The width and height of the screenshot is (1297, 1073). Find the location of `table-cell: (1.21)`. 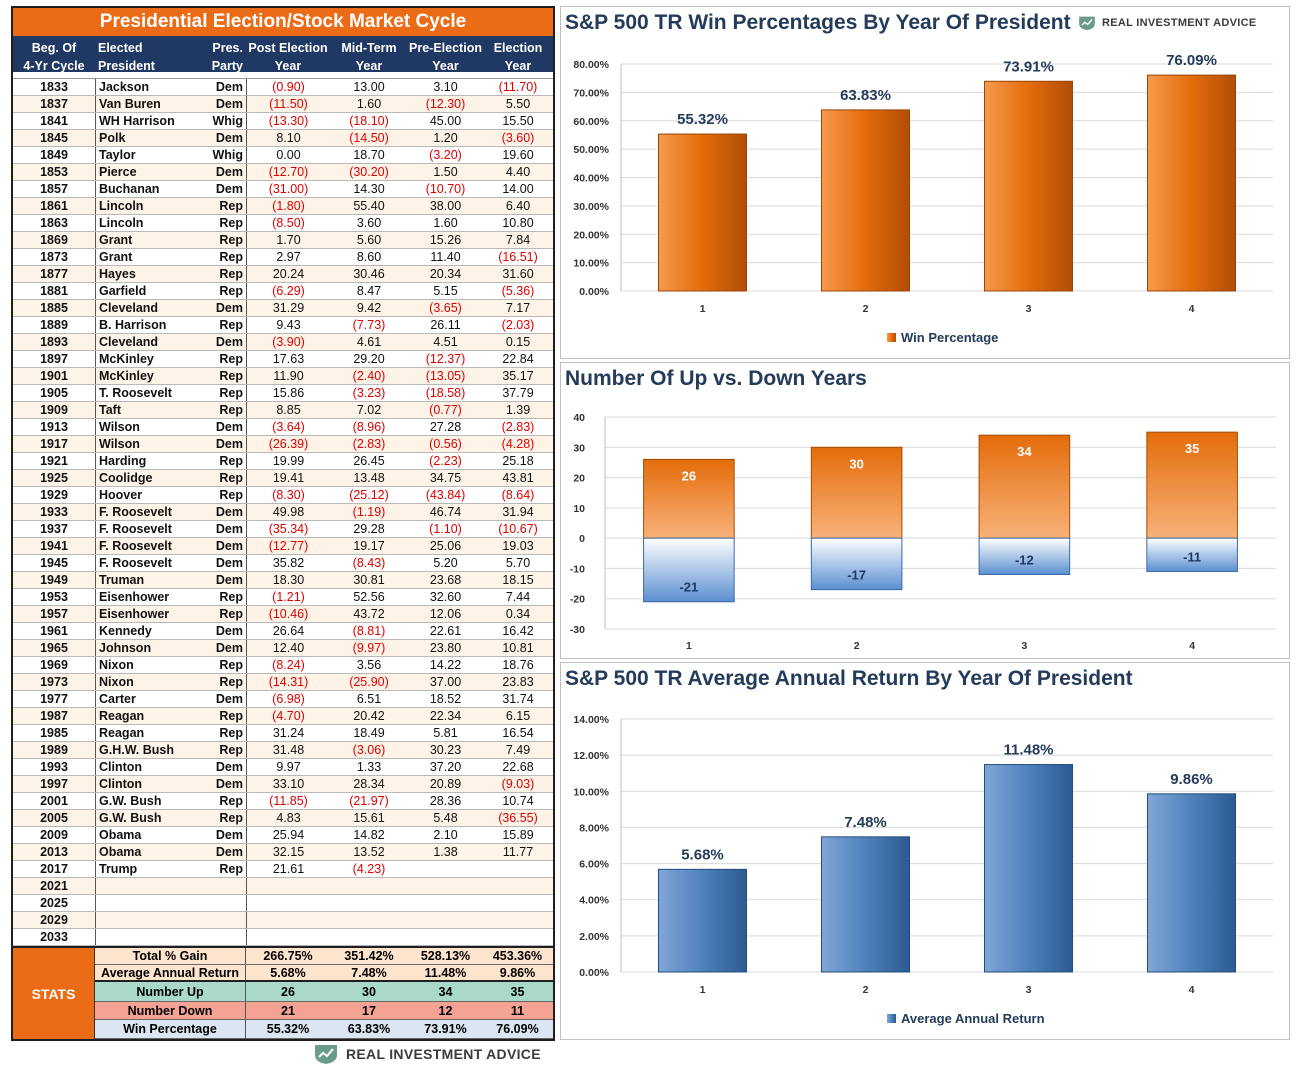

table-cell: (1.21) is located at coordinates (288, 597).